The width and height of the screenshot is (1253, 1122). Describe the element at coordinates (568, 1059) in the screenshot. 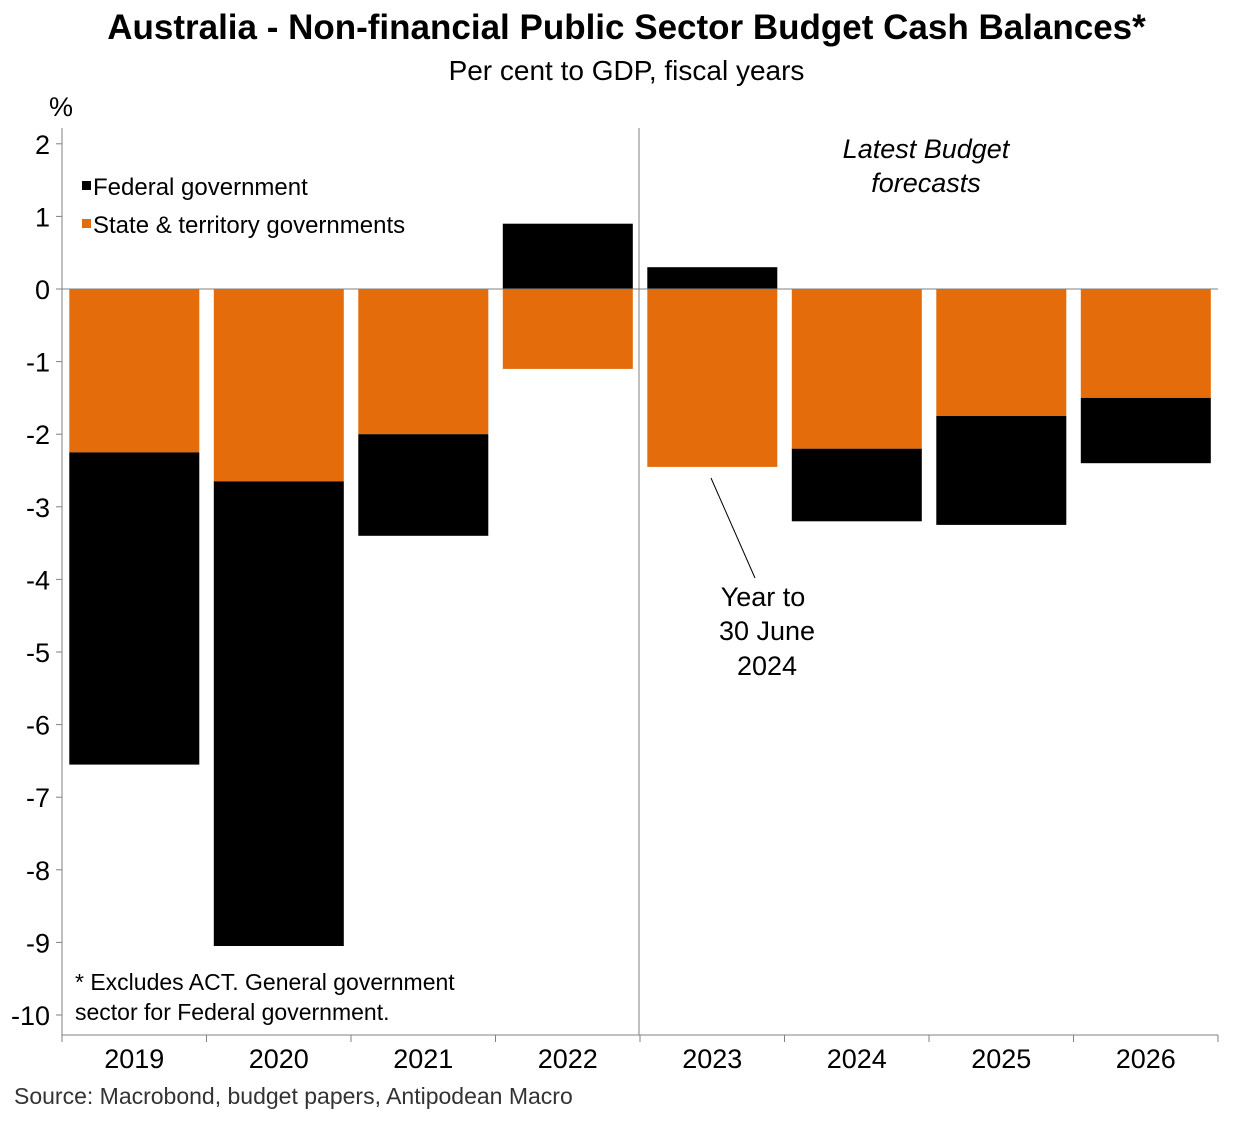

I see `x-tick-label: 2022` at that location.